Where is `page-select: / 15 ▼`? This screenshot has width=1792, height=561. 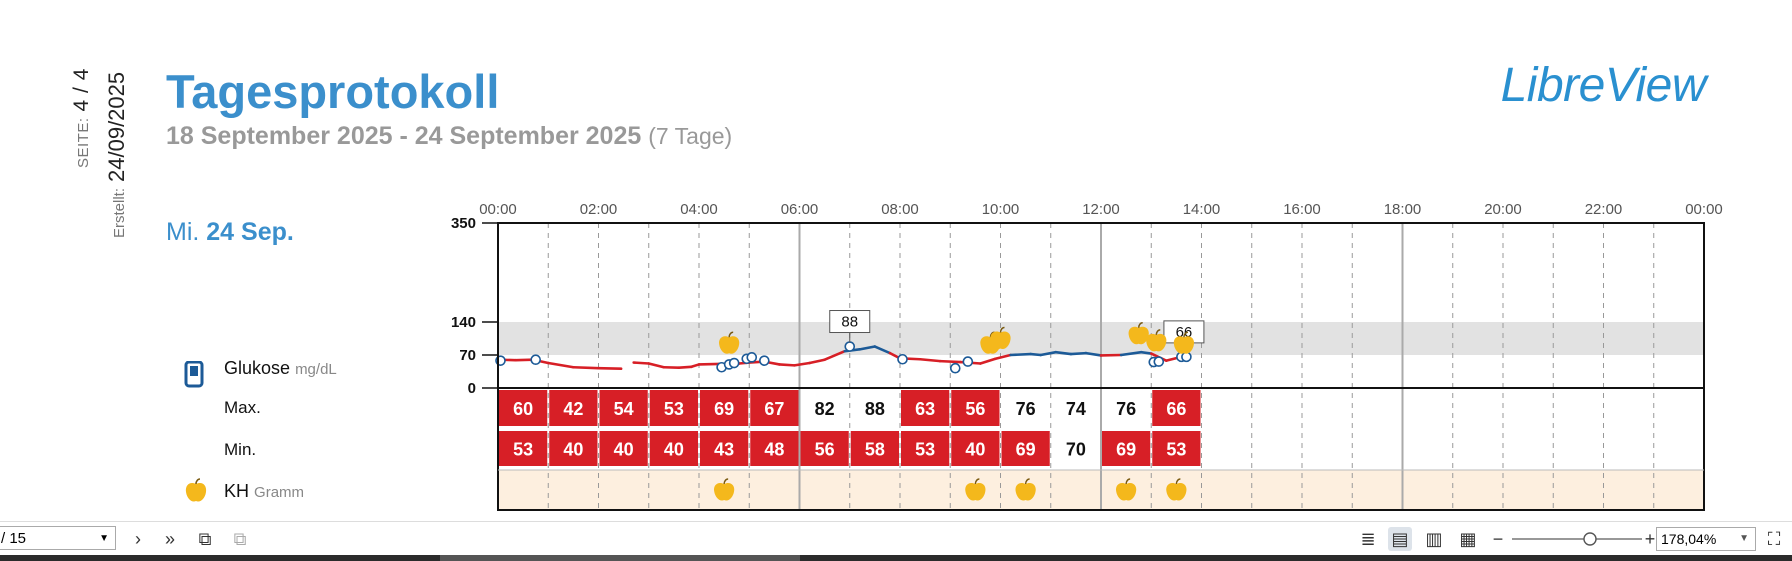
page-select: / 15 ▼ is located at coordinates (58, 538).